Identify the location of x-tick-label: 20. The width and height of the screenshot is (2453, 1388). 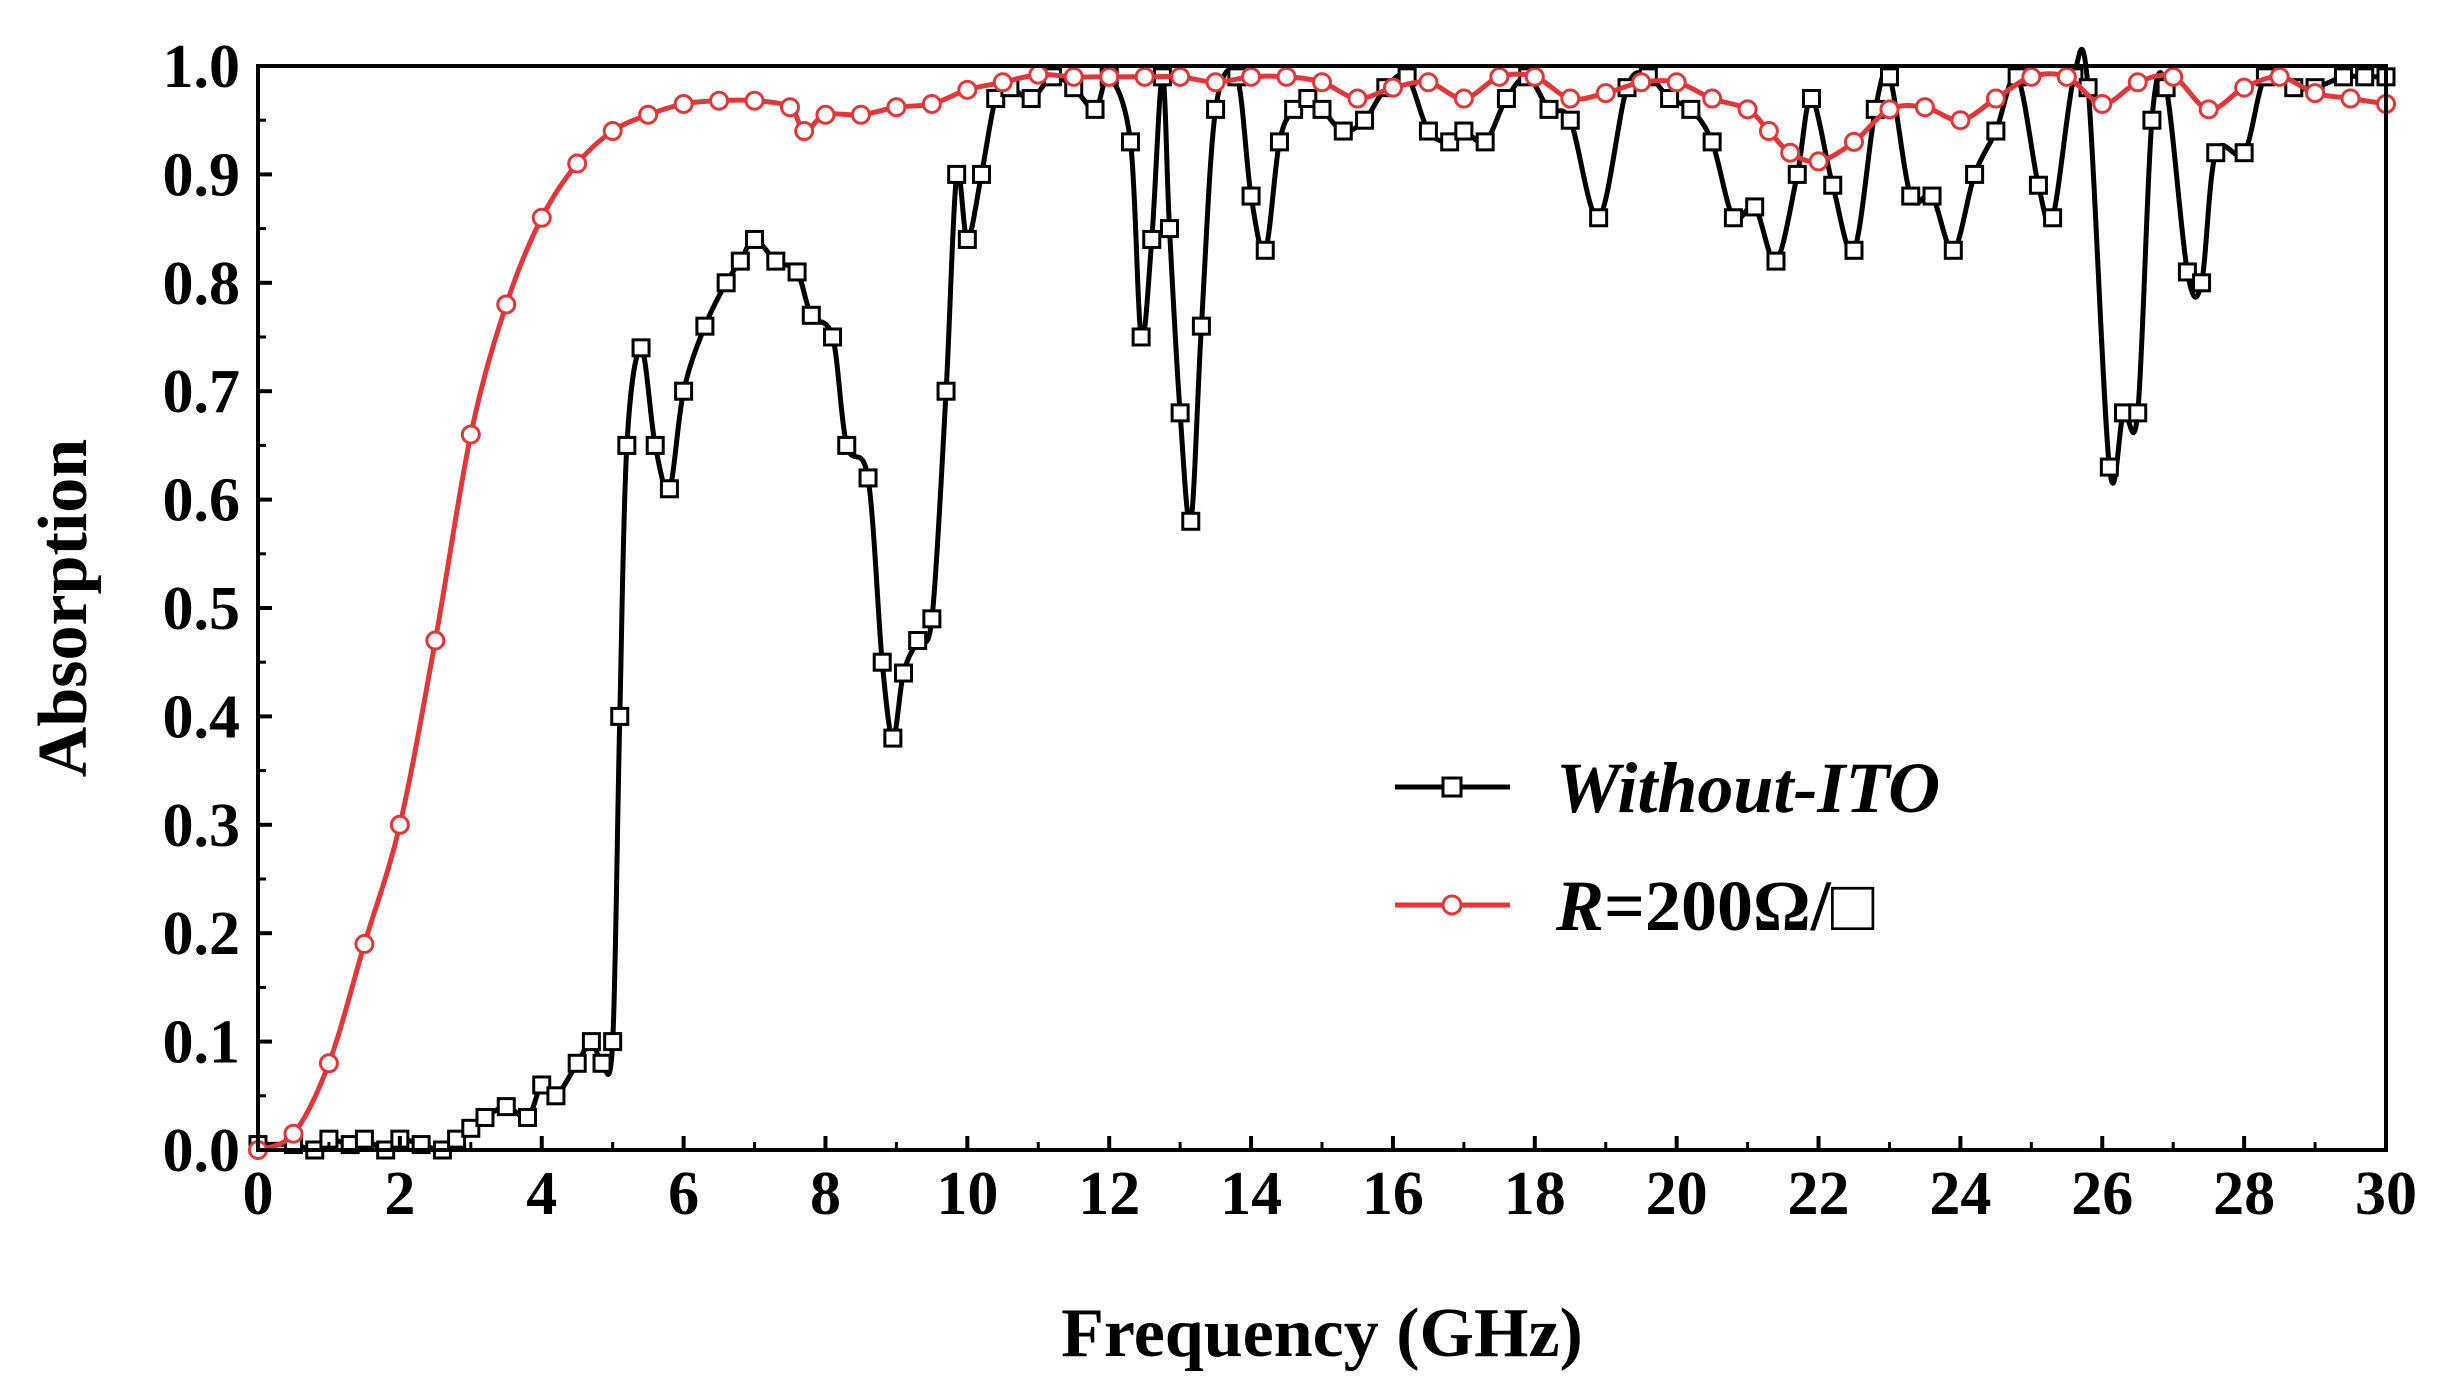
(1677, 1194).